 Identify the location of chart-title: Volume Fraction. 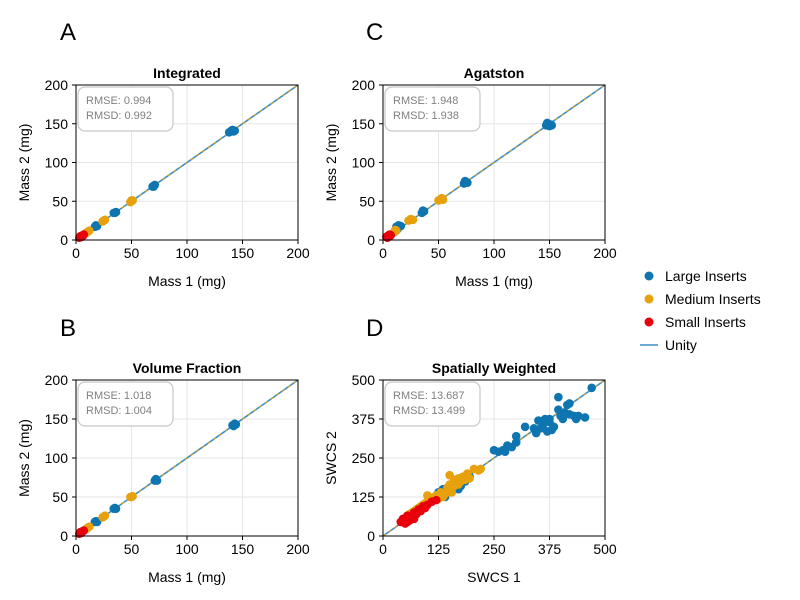
(187, 368).